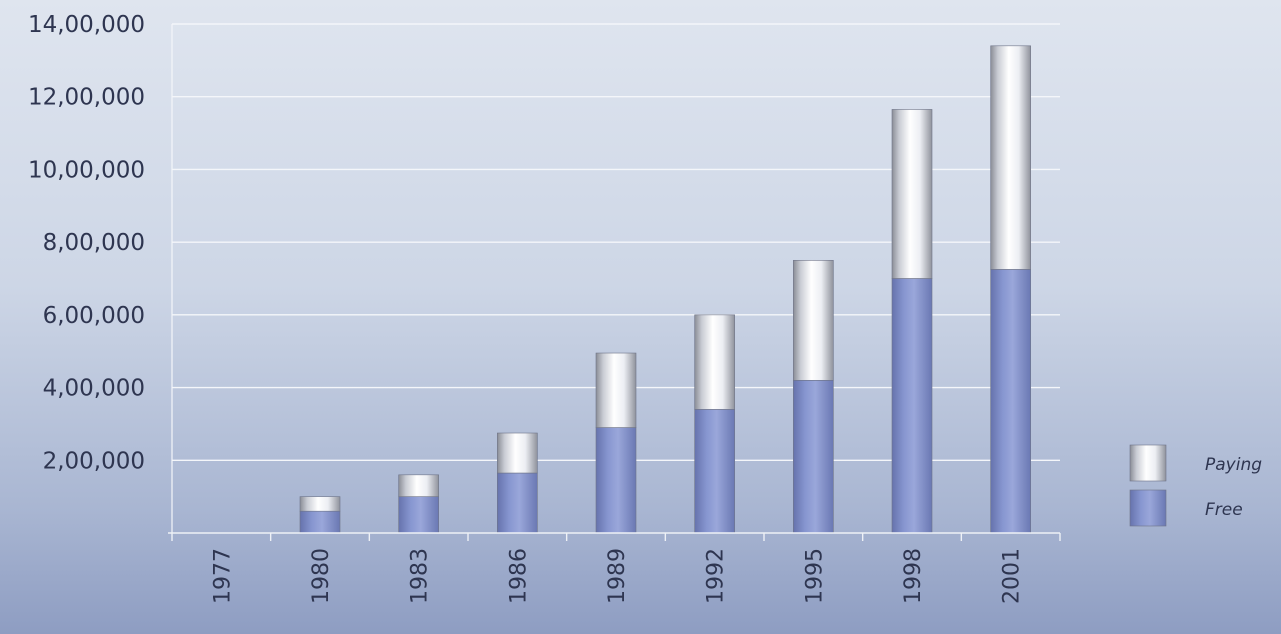 This screenshot has width=1281, height=634. What do you see at coordinates (517, 453) in the screenshot?
I see `bar-paying-1986` at bounding box center [517, 453].